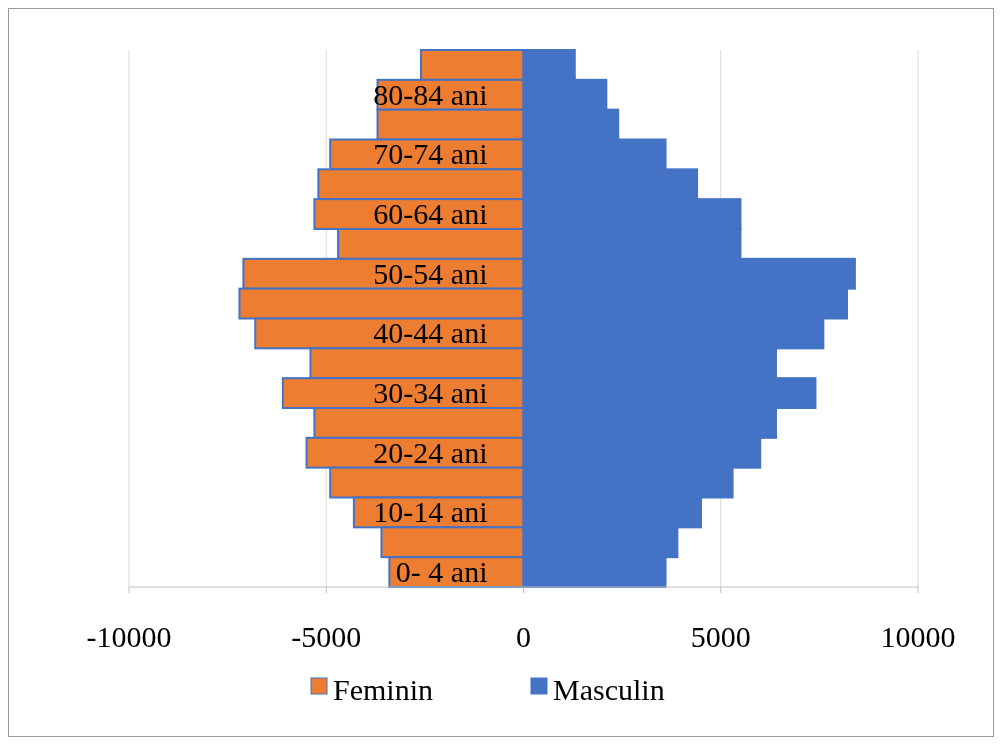  I want to click on y-tick-label: 50-54 ani, so click(430, 273).